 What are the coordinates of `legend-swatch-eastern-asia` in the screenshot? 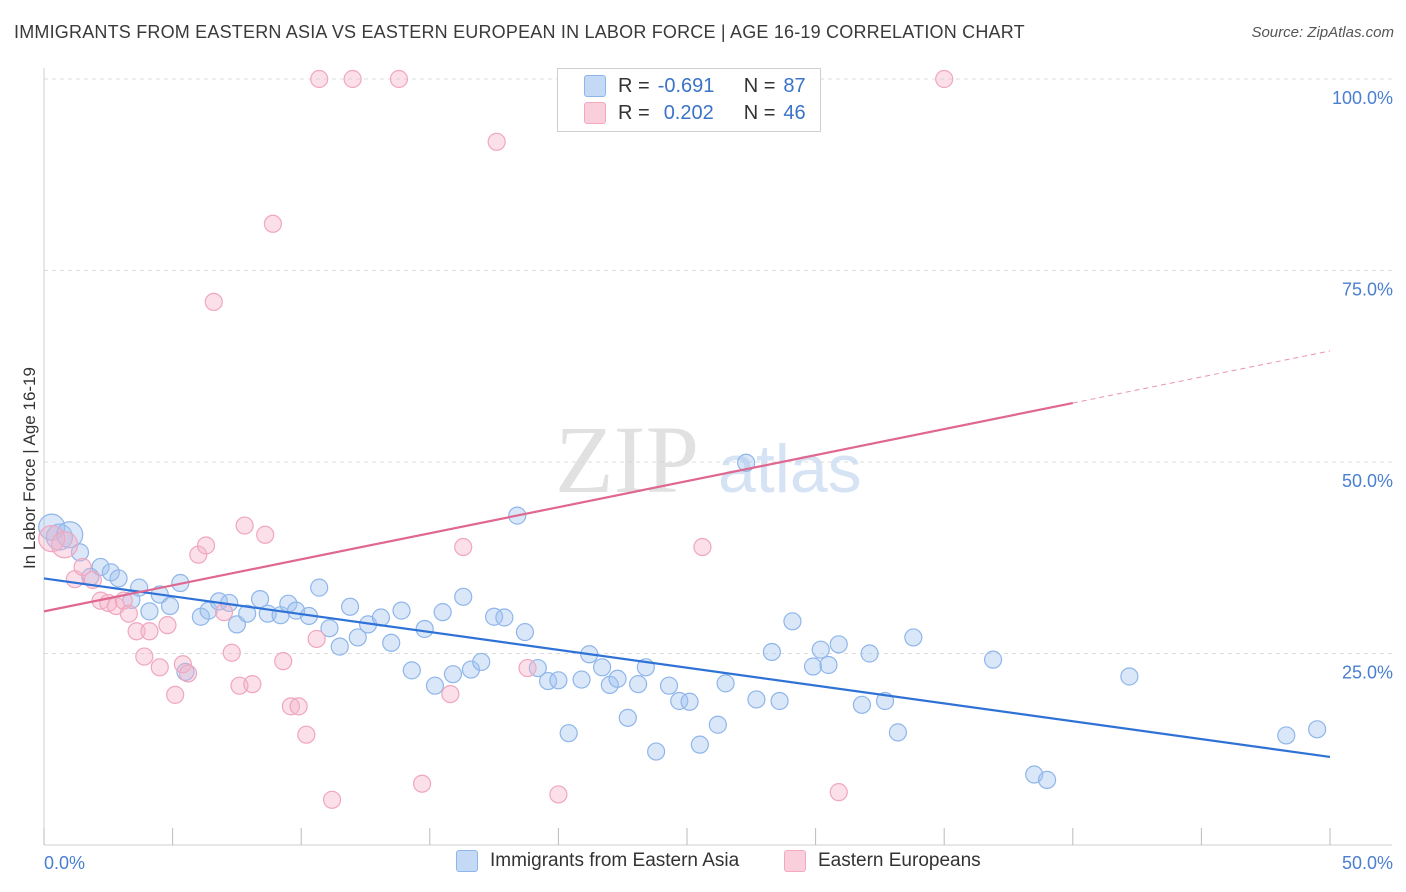 It's located at (595, 86).